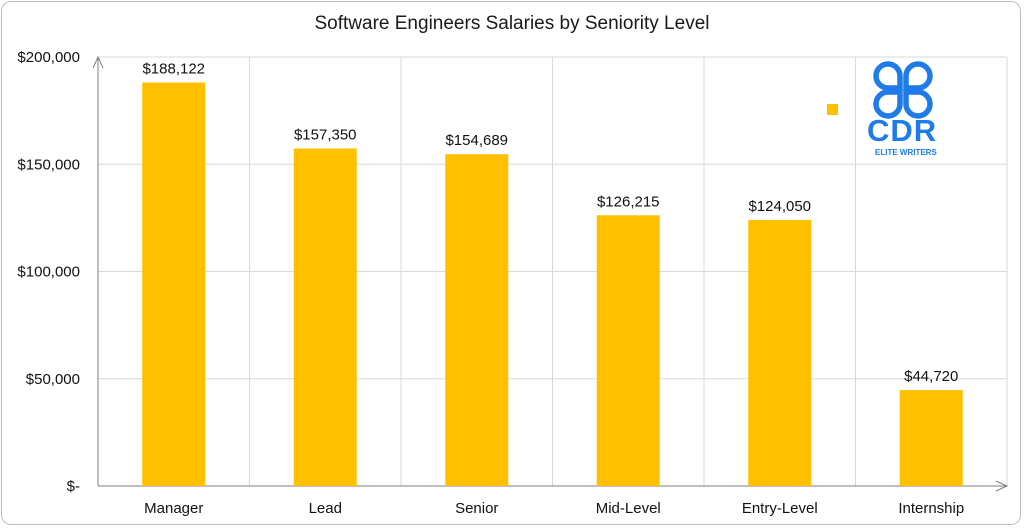 Image resolution: width=1024 pixels, height=528 pixels. Describe the element at coordinates (779, 206) in the screenshot. I see `data-label: $124,050` at that location.